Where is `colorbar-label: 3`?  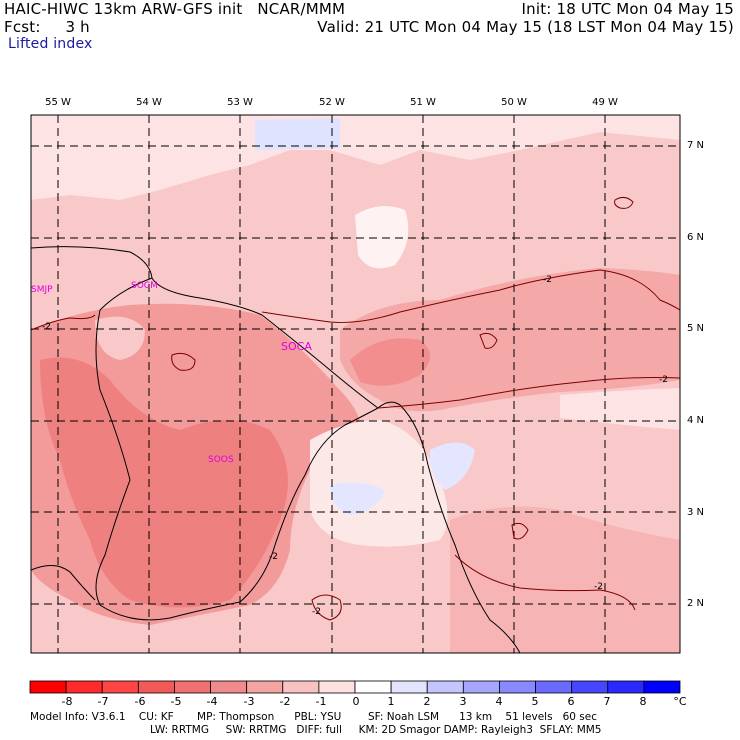 colorbar-label: 3 is located at coordinates (463, 701).